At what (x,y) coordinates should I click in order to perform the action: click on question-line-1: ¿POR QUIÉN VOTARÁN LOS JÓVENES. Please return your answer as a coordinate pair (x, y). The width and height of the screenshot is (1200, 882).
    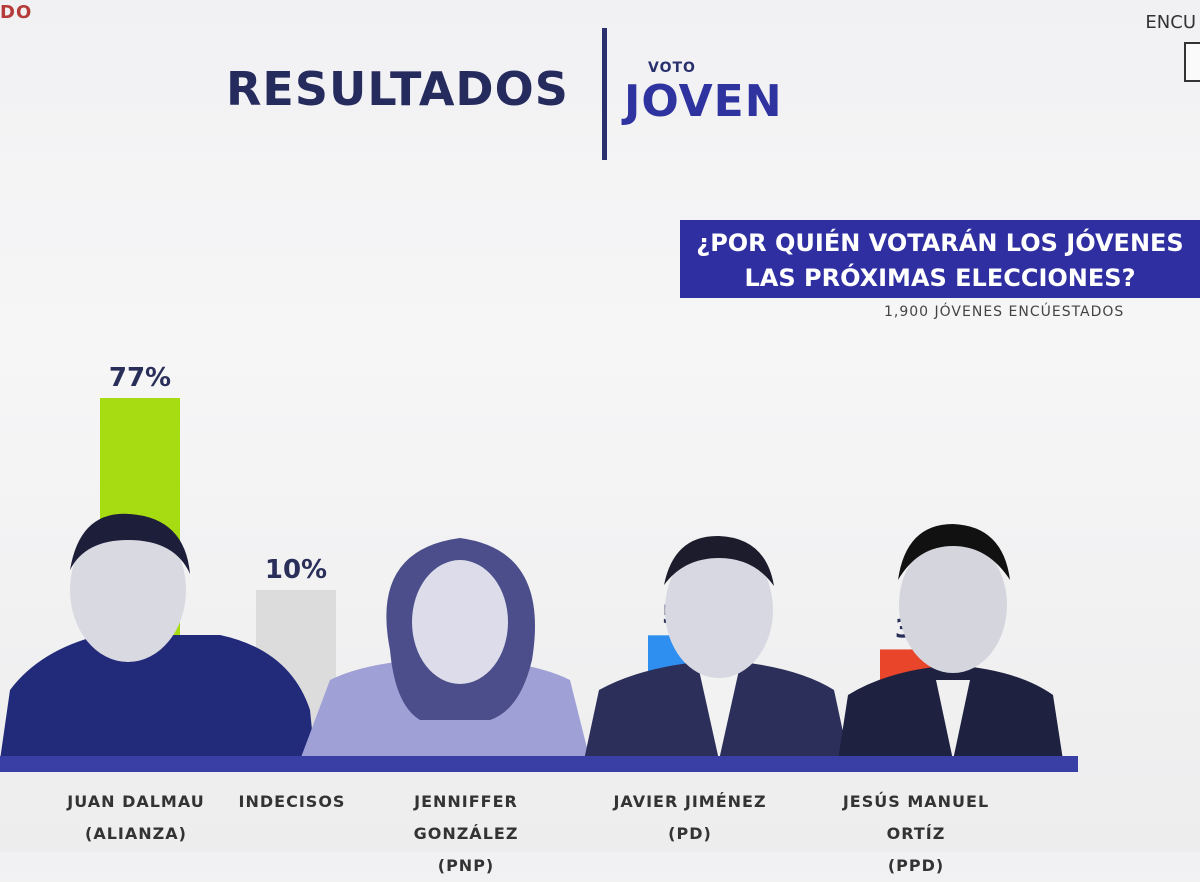
    Looking at the image, I should click on (940, 243).